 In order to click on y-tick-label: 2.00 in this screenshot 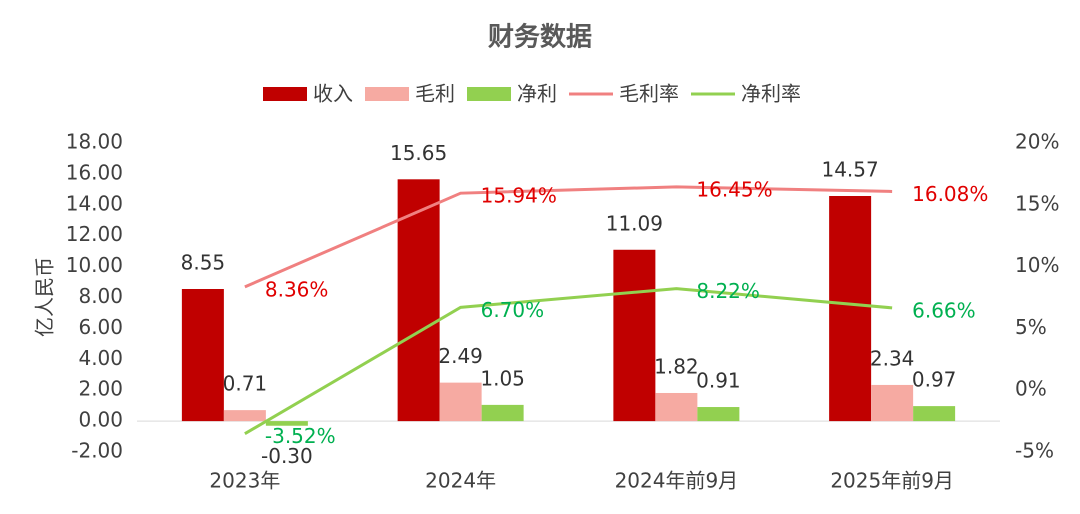, I will do `click(100, 389)`.